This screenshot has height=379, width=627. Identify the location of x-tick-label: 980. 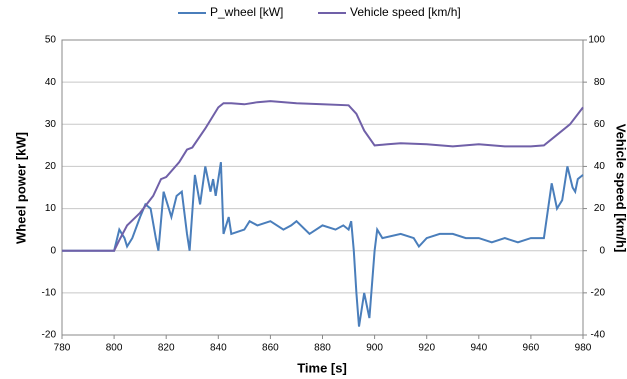
(583, 348).